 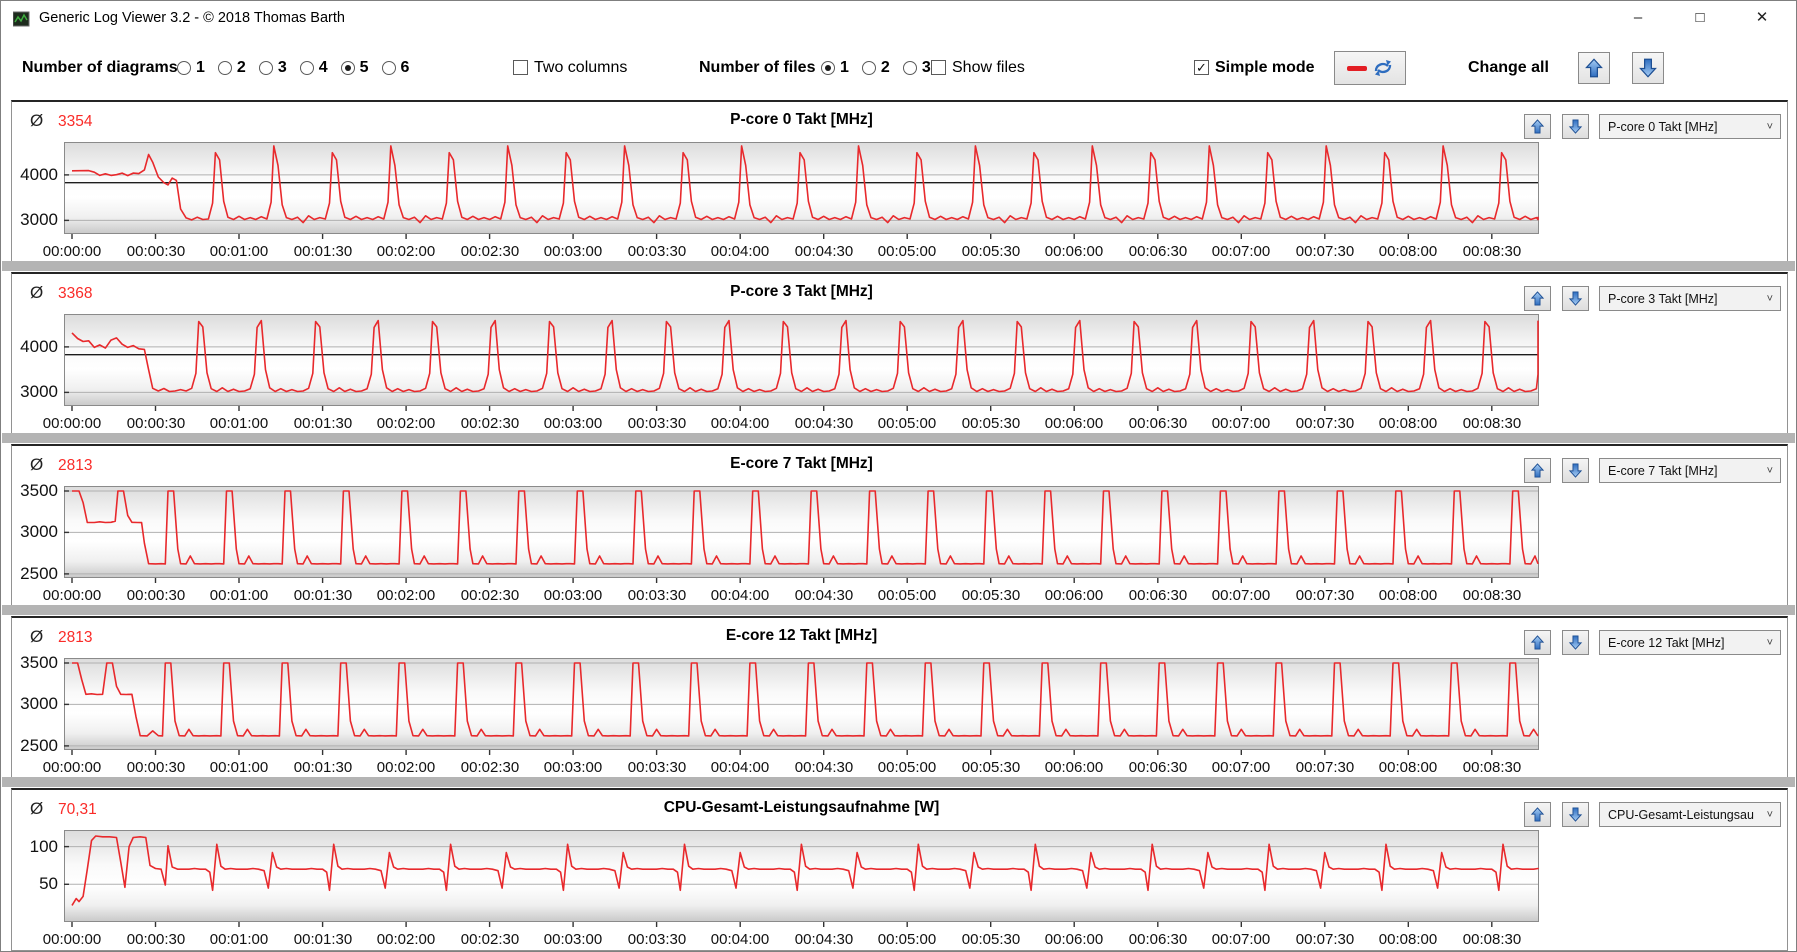 I want to click on diagram-count-2: 2, so click(x=231, y=68).